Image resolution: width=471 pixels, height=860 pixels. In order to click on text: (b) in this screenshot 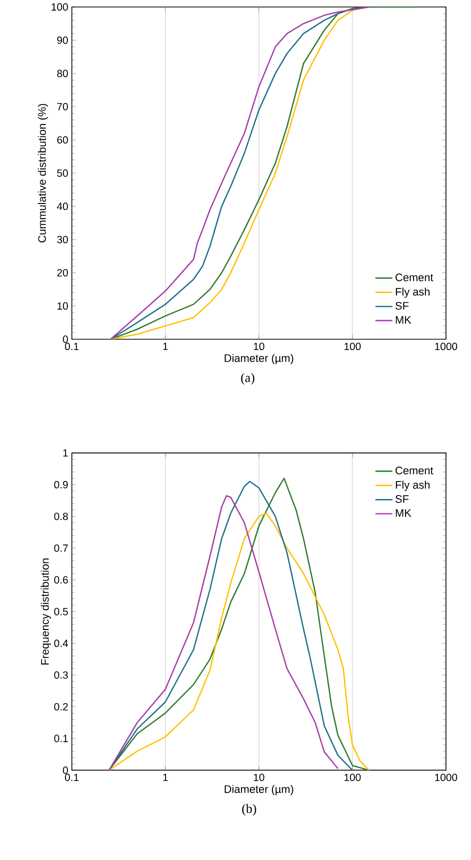, I will do `click(249, 810)`.